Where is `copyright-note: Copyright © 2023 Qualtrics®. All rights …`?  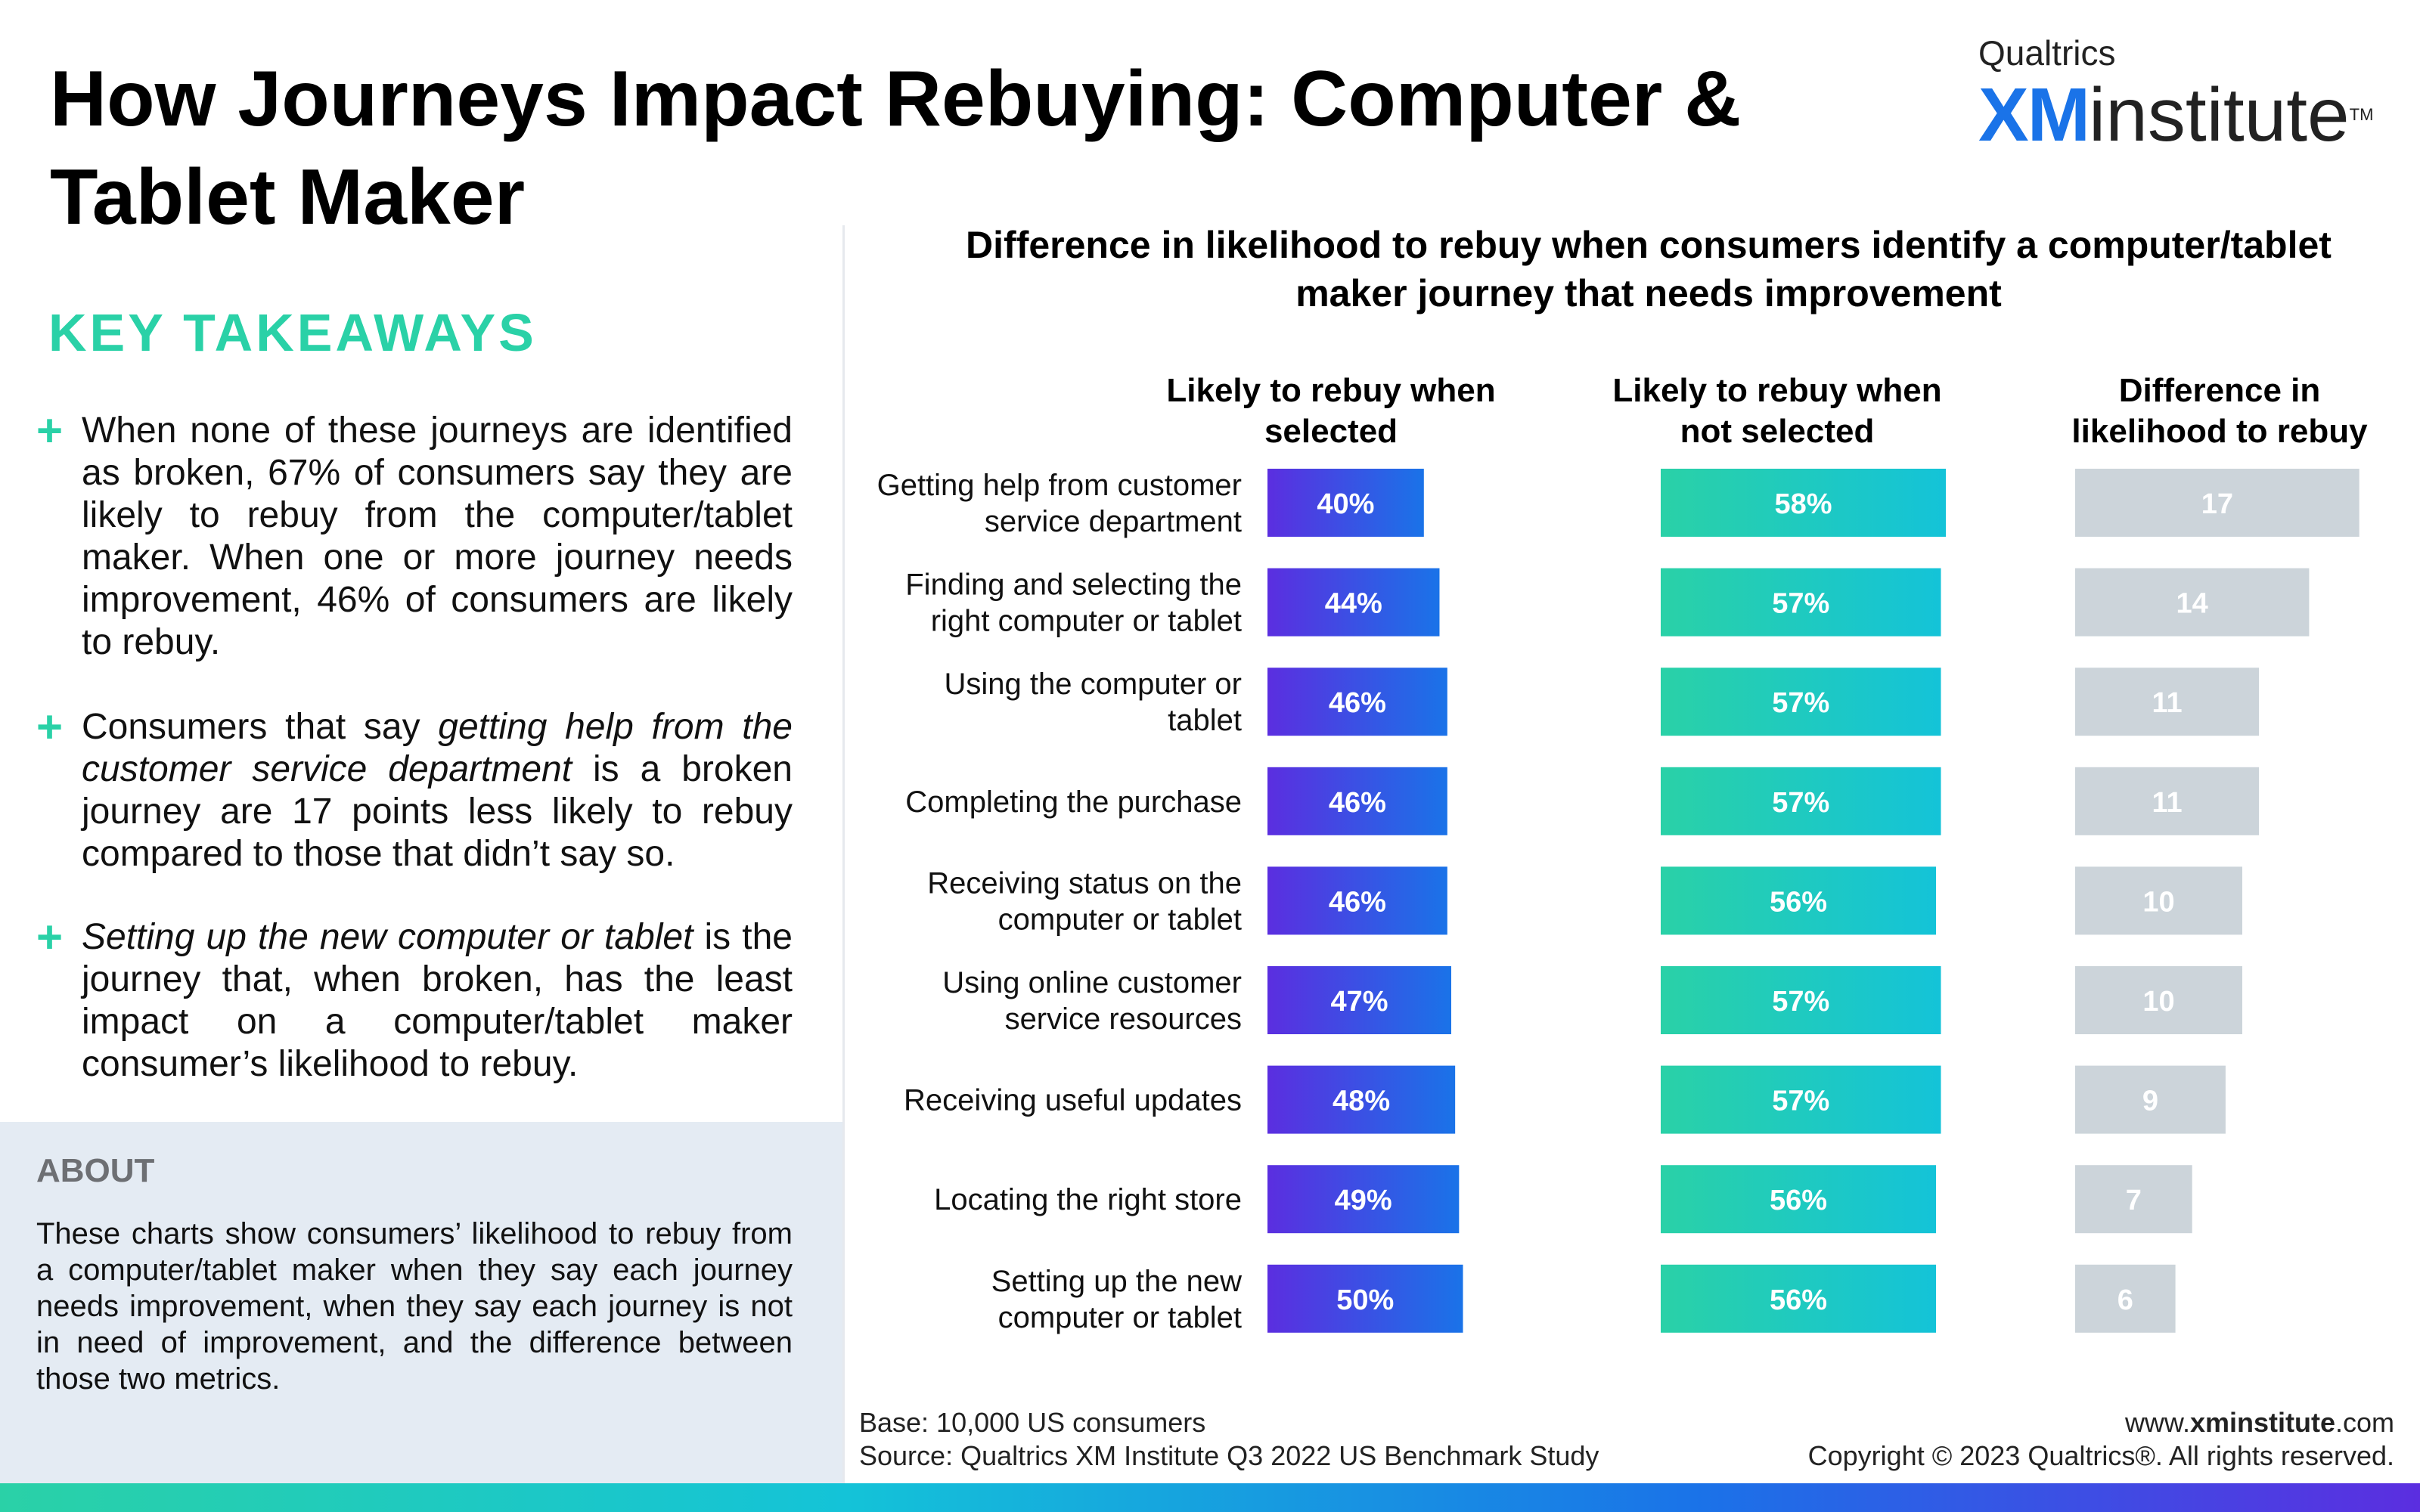 copyright-note: Copyright © 2023 Qualtrics®. All rights … is located at coordinates (2100, 1455).